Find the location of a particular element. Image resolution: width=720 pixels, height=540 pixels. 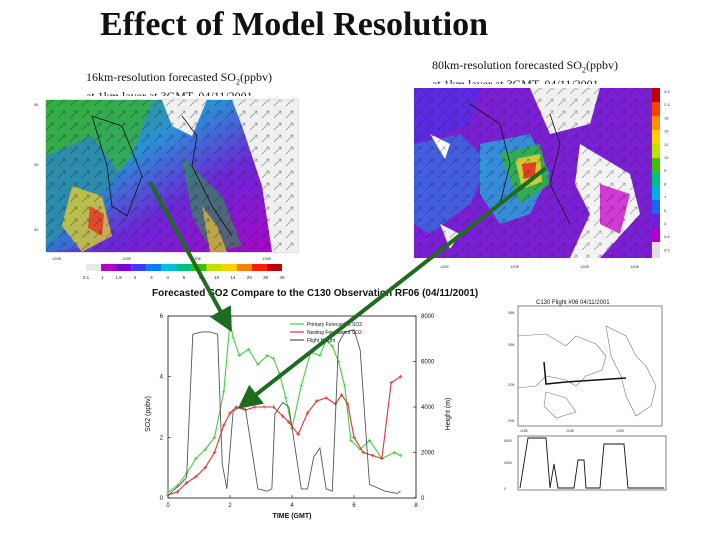

right-colorbar-label: 5 is located at coordinates (665, 210).